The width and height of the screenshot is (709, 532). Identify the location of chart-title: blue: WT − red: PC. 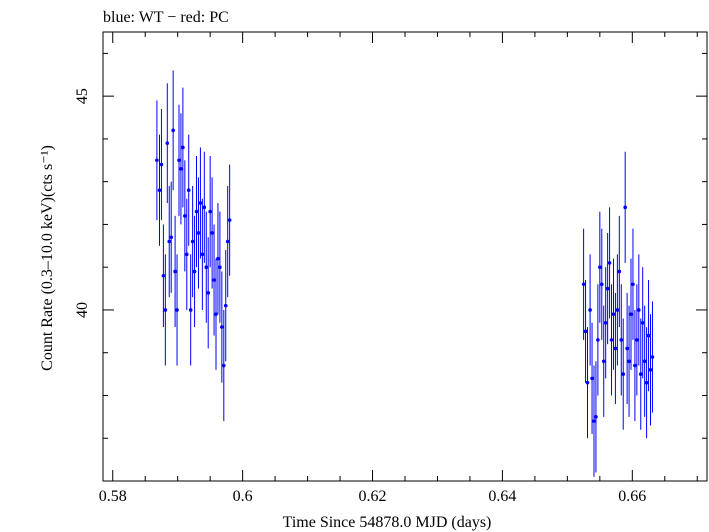
(166, 17).